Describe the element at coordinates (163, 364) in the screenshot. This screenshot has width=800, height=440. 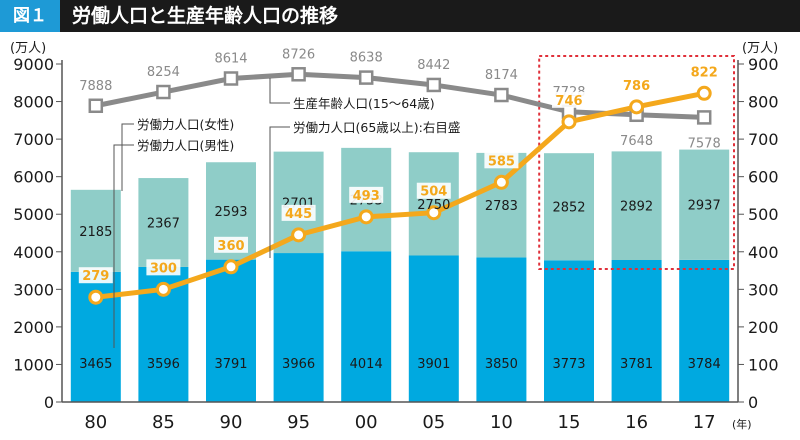
I see `male-value-label: 3596` at that location.